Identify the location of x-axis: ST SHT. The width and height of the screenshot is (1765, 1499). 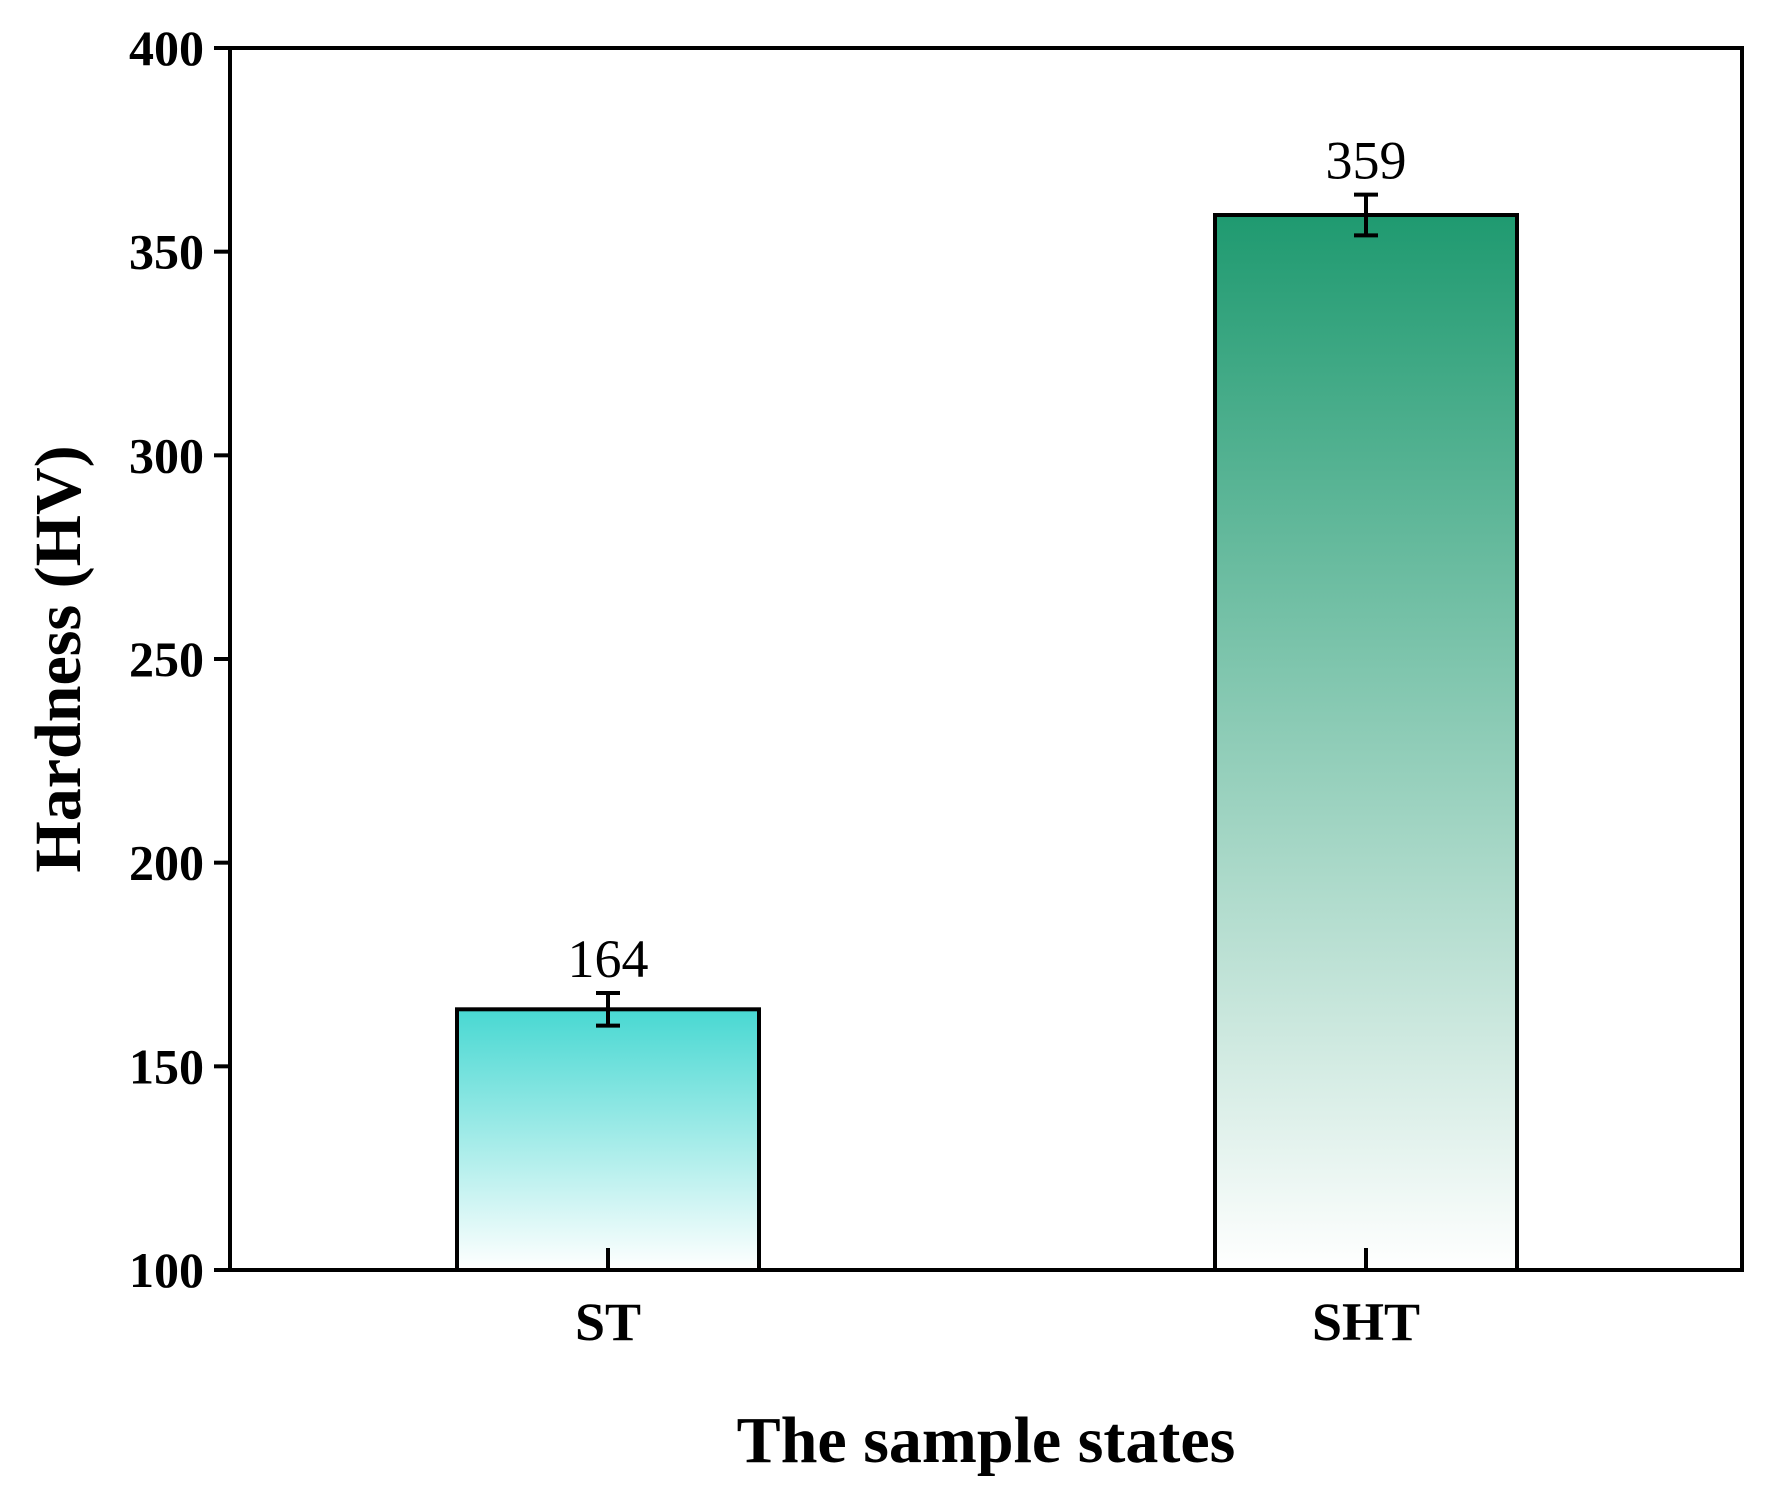
(997, 1300).